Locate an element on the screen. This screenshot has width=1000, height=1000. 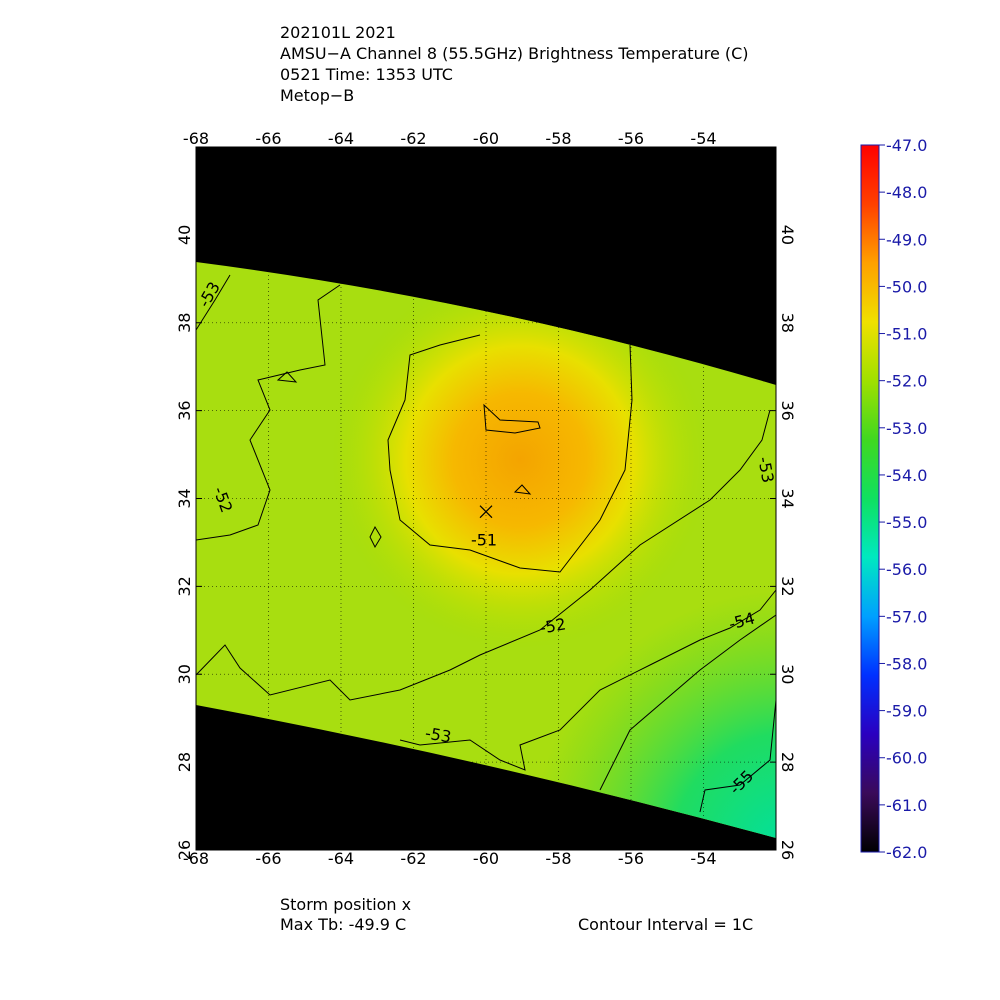
colorbar-label: -59.0 is located at coordinates (906, 711).